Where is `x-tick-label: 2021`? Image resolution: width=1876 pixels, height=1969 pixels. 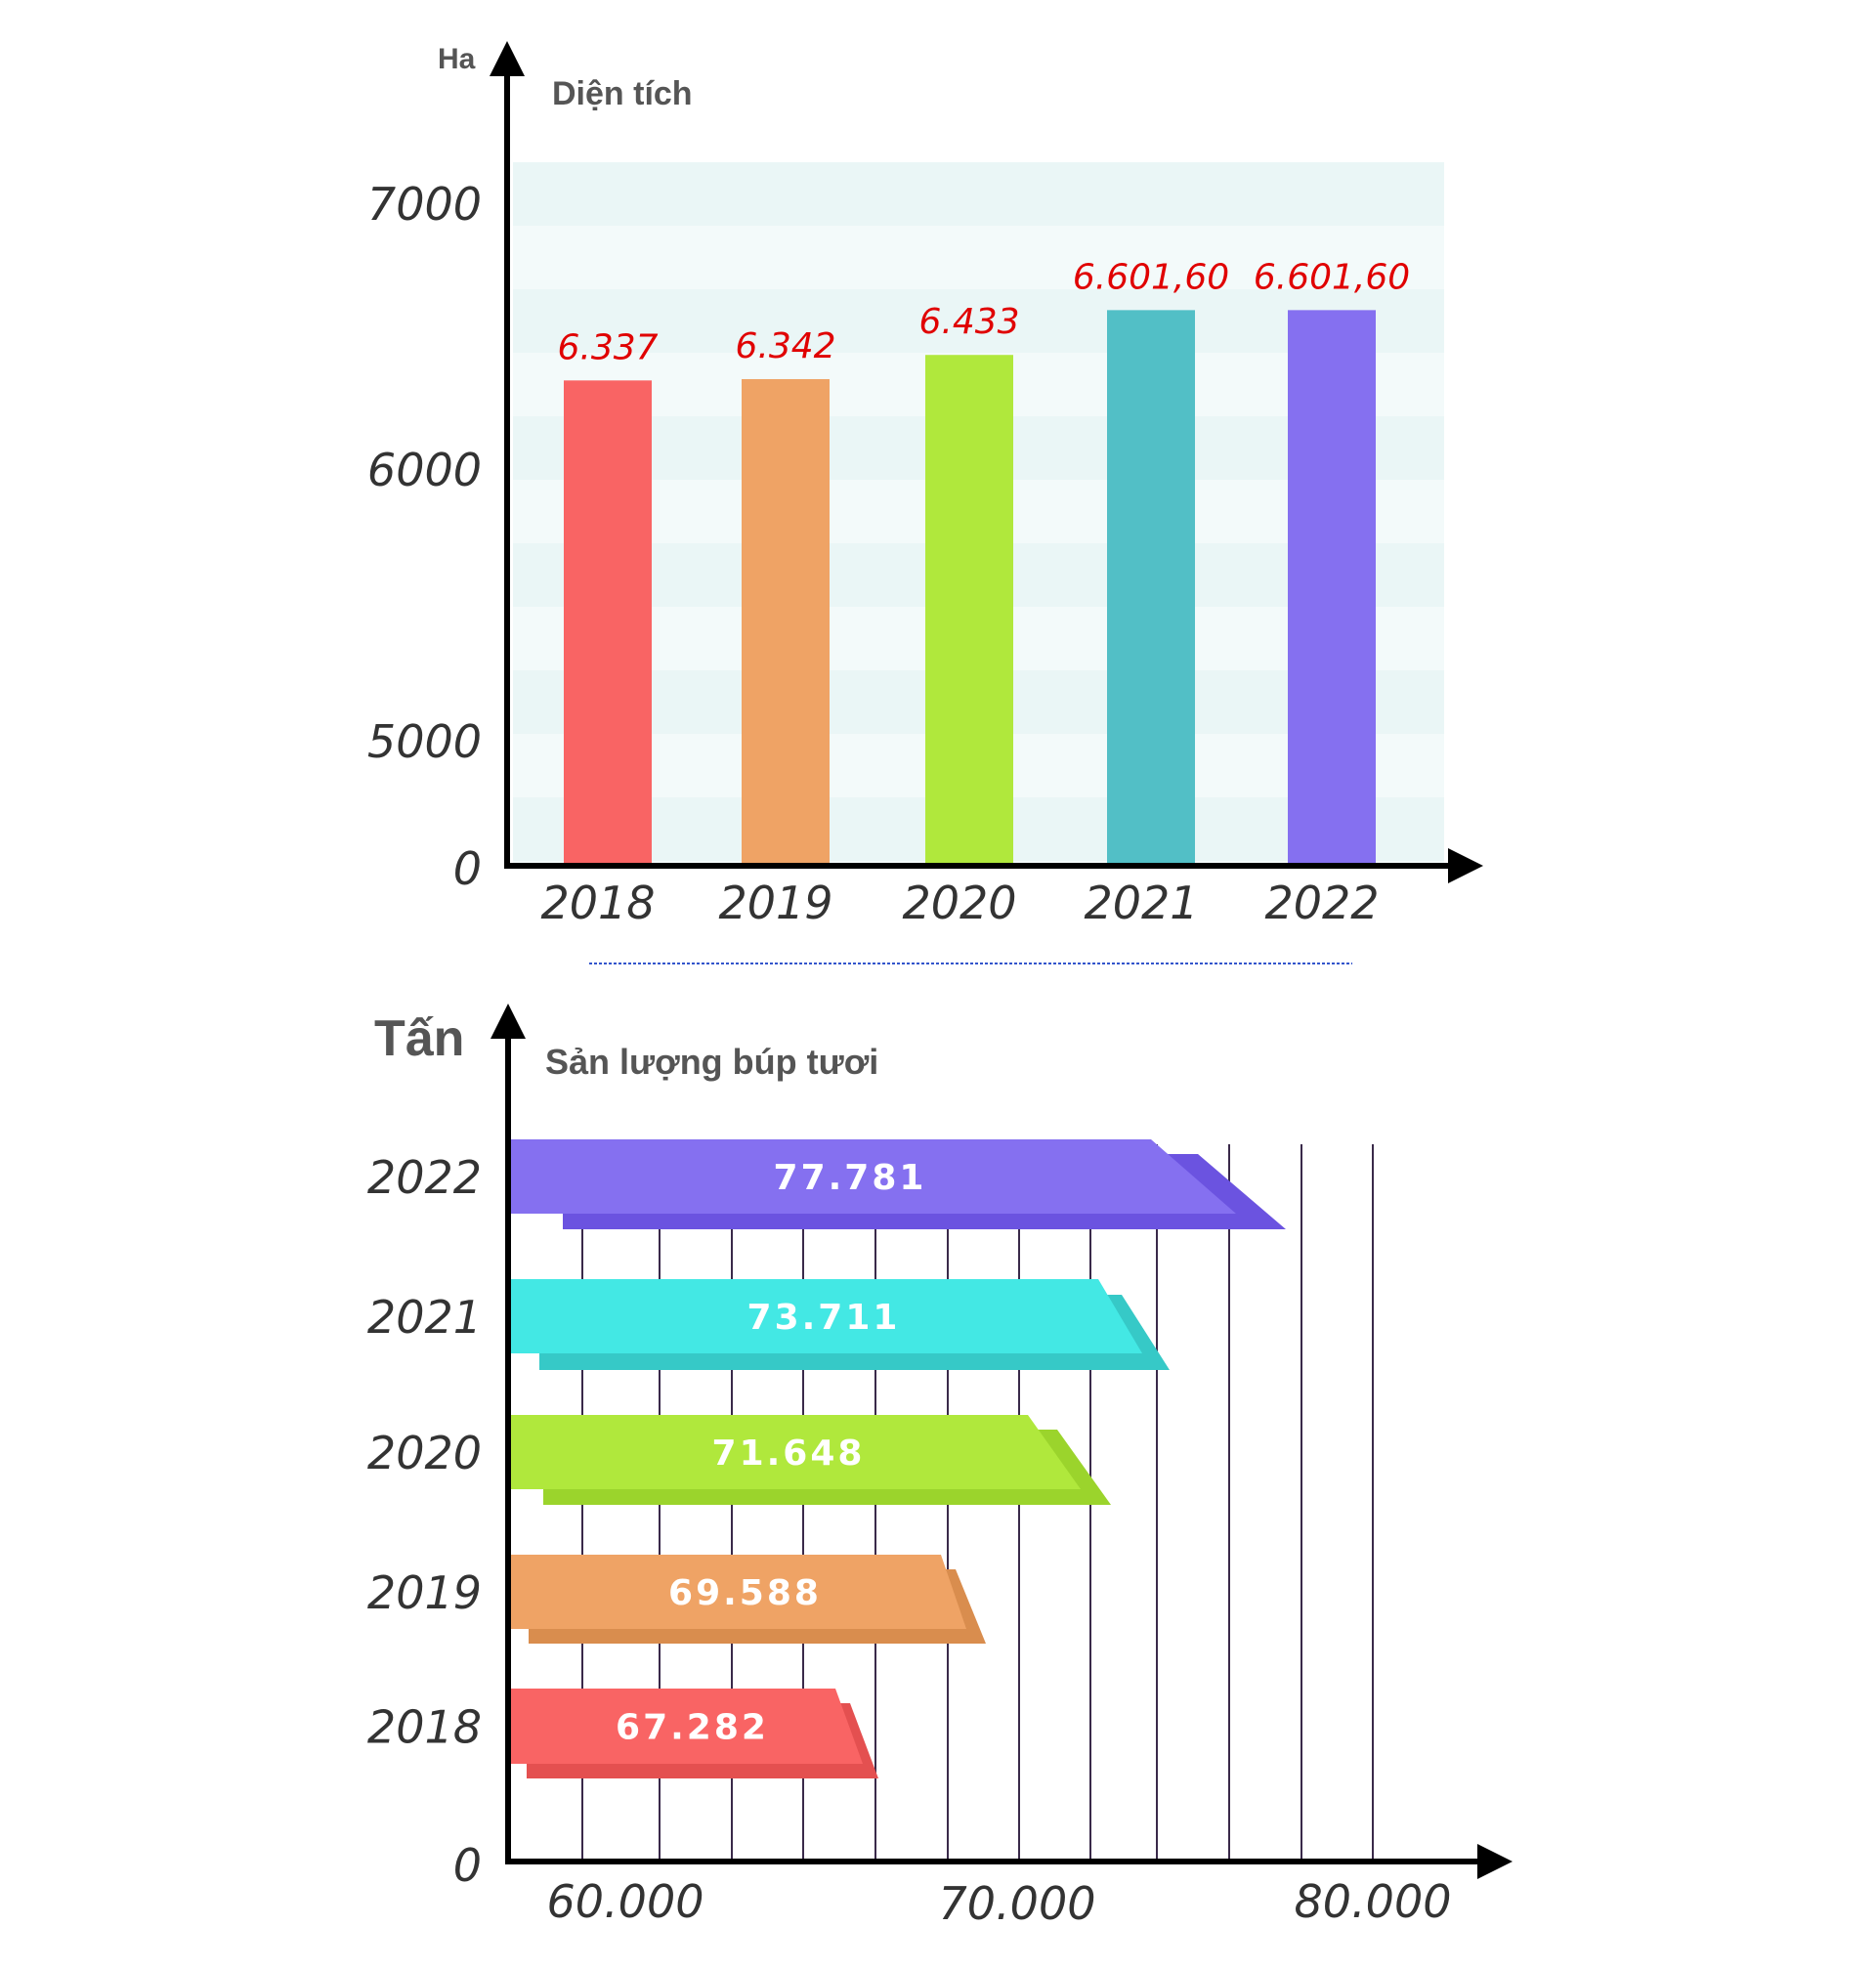 x-tick-label: 2021 is located at coordinates (1141, 903).